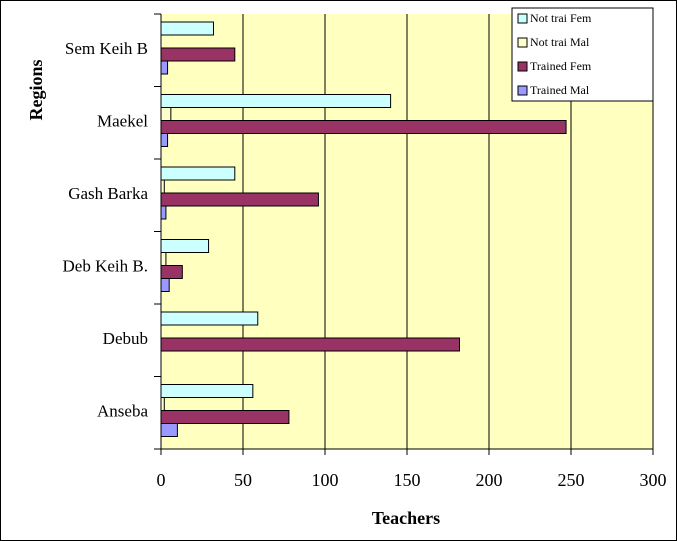 This screenshot has height=541, width=677. Describe the element at coordinates (325, 480) in the screenshot. I see `x-tick-label: 100` at that location.